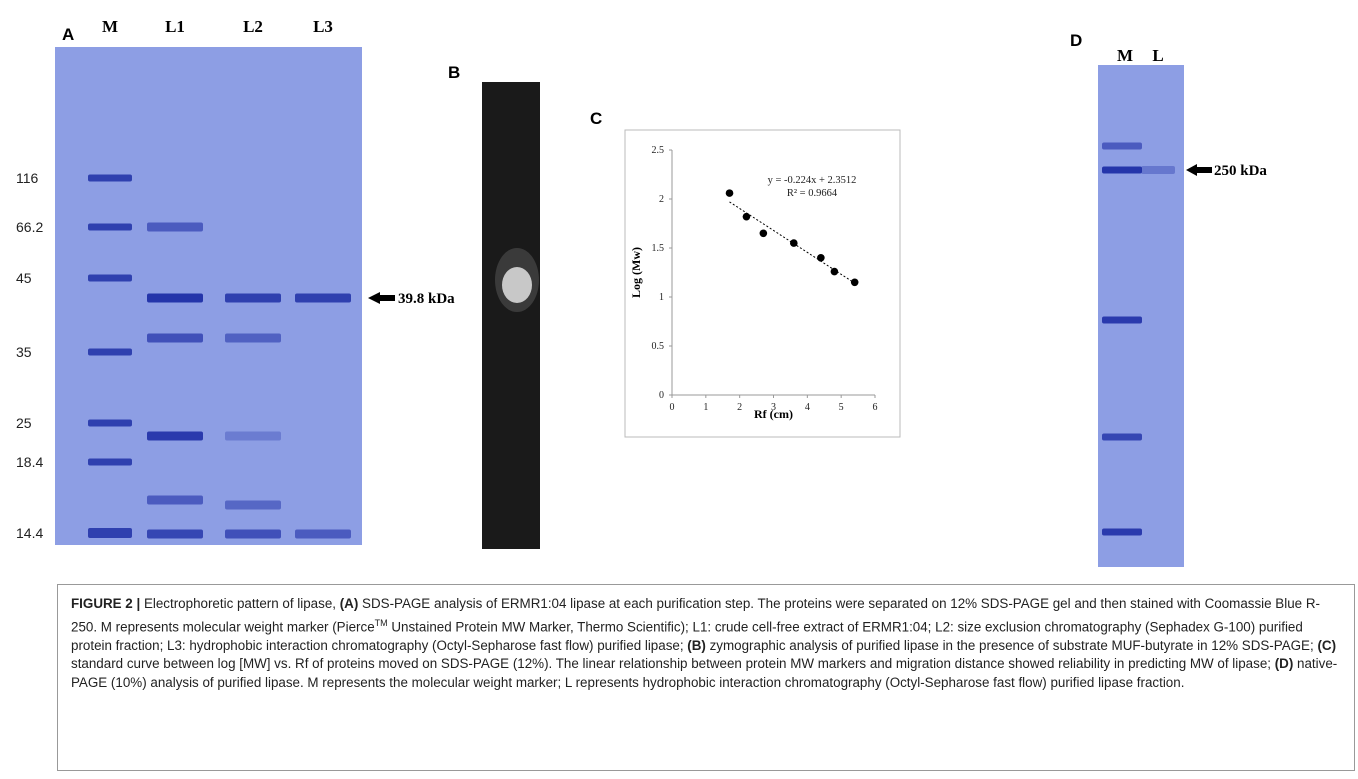 The width and height of the screenshot is (1358, 779). Describe the element at coordinates (68, 34) in the screenshot. I see `panel-label: A` at that location.